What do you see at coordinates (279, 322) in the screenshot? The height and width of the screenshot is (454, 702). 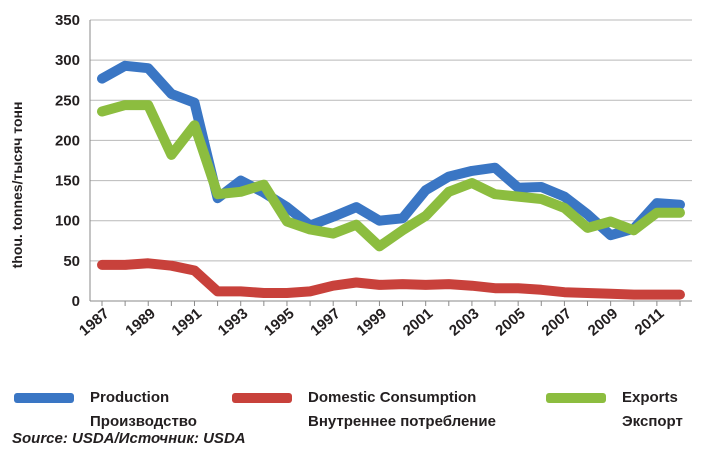 I see `x-tick-label: 1995` at bounding box center [279, 322].